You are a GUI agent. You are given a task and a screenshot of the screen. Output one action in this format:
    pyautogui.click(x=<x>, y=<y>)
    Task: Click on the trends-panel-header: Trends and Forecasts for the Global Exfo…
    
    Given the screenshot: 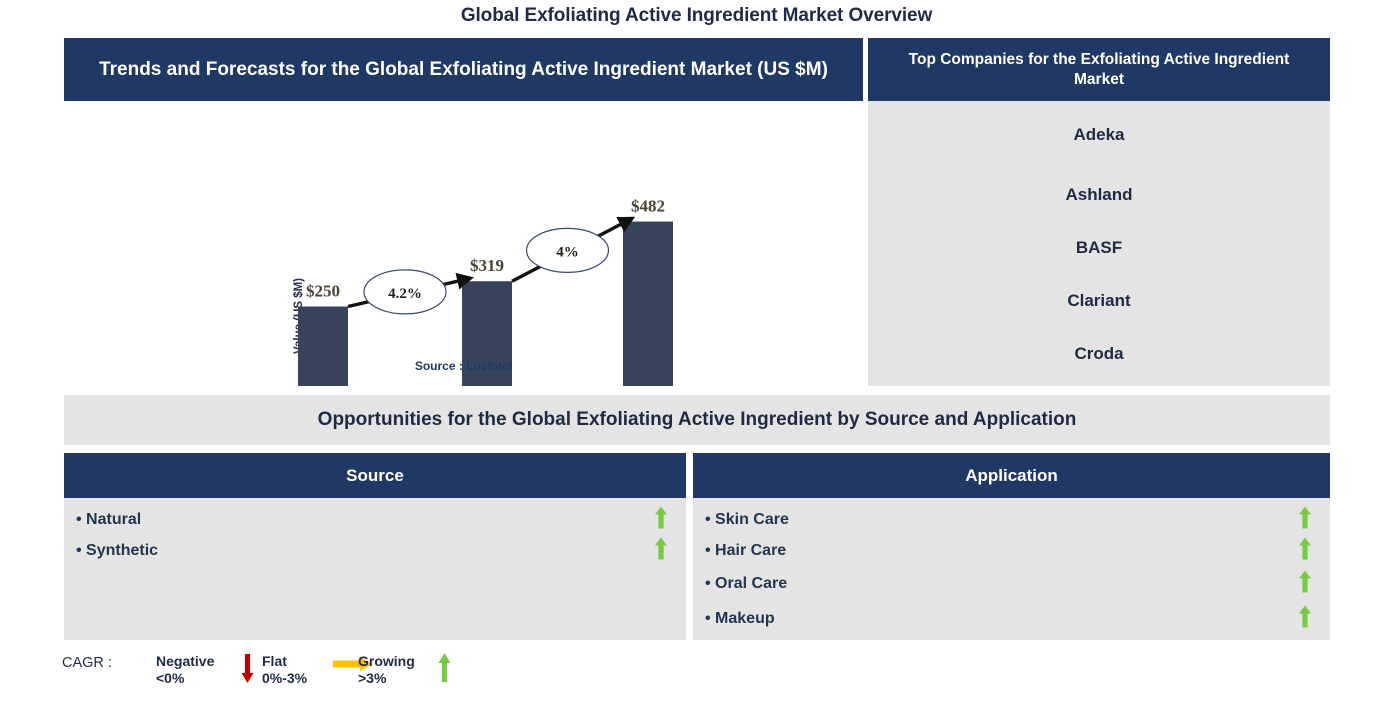 What is the action you would take?
    pyautogui.click(x=463, y=69)
    